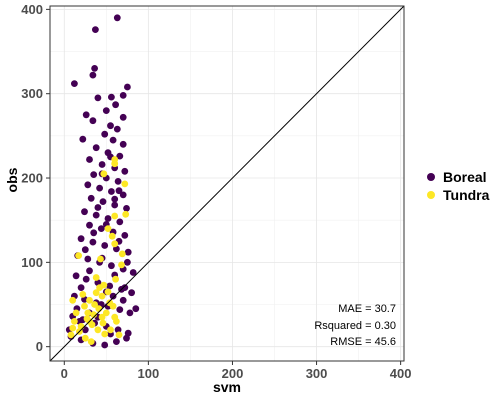  What do you see at coordinates (149, 373) in the screenshot?
I see `x-tick-label: 100` at bounding box center [149, 373].